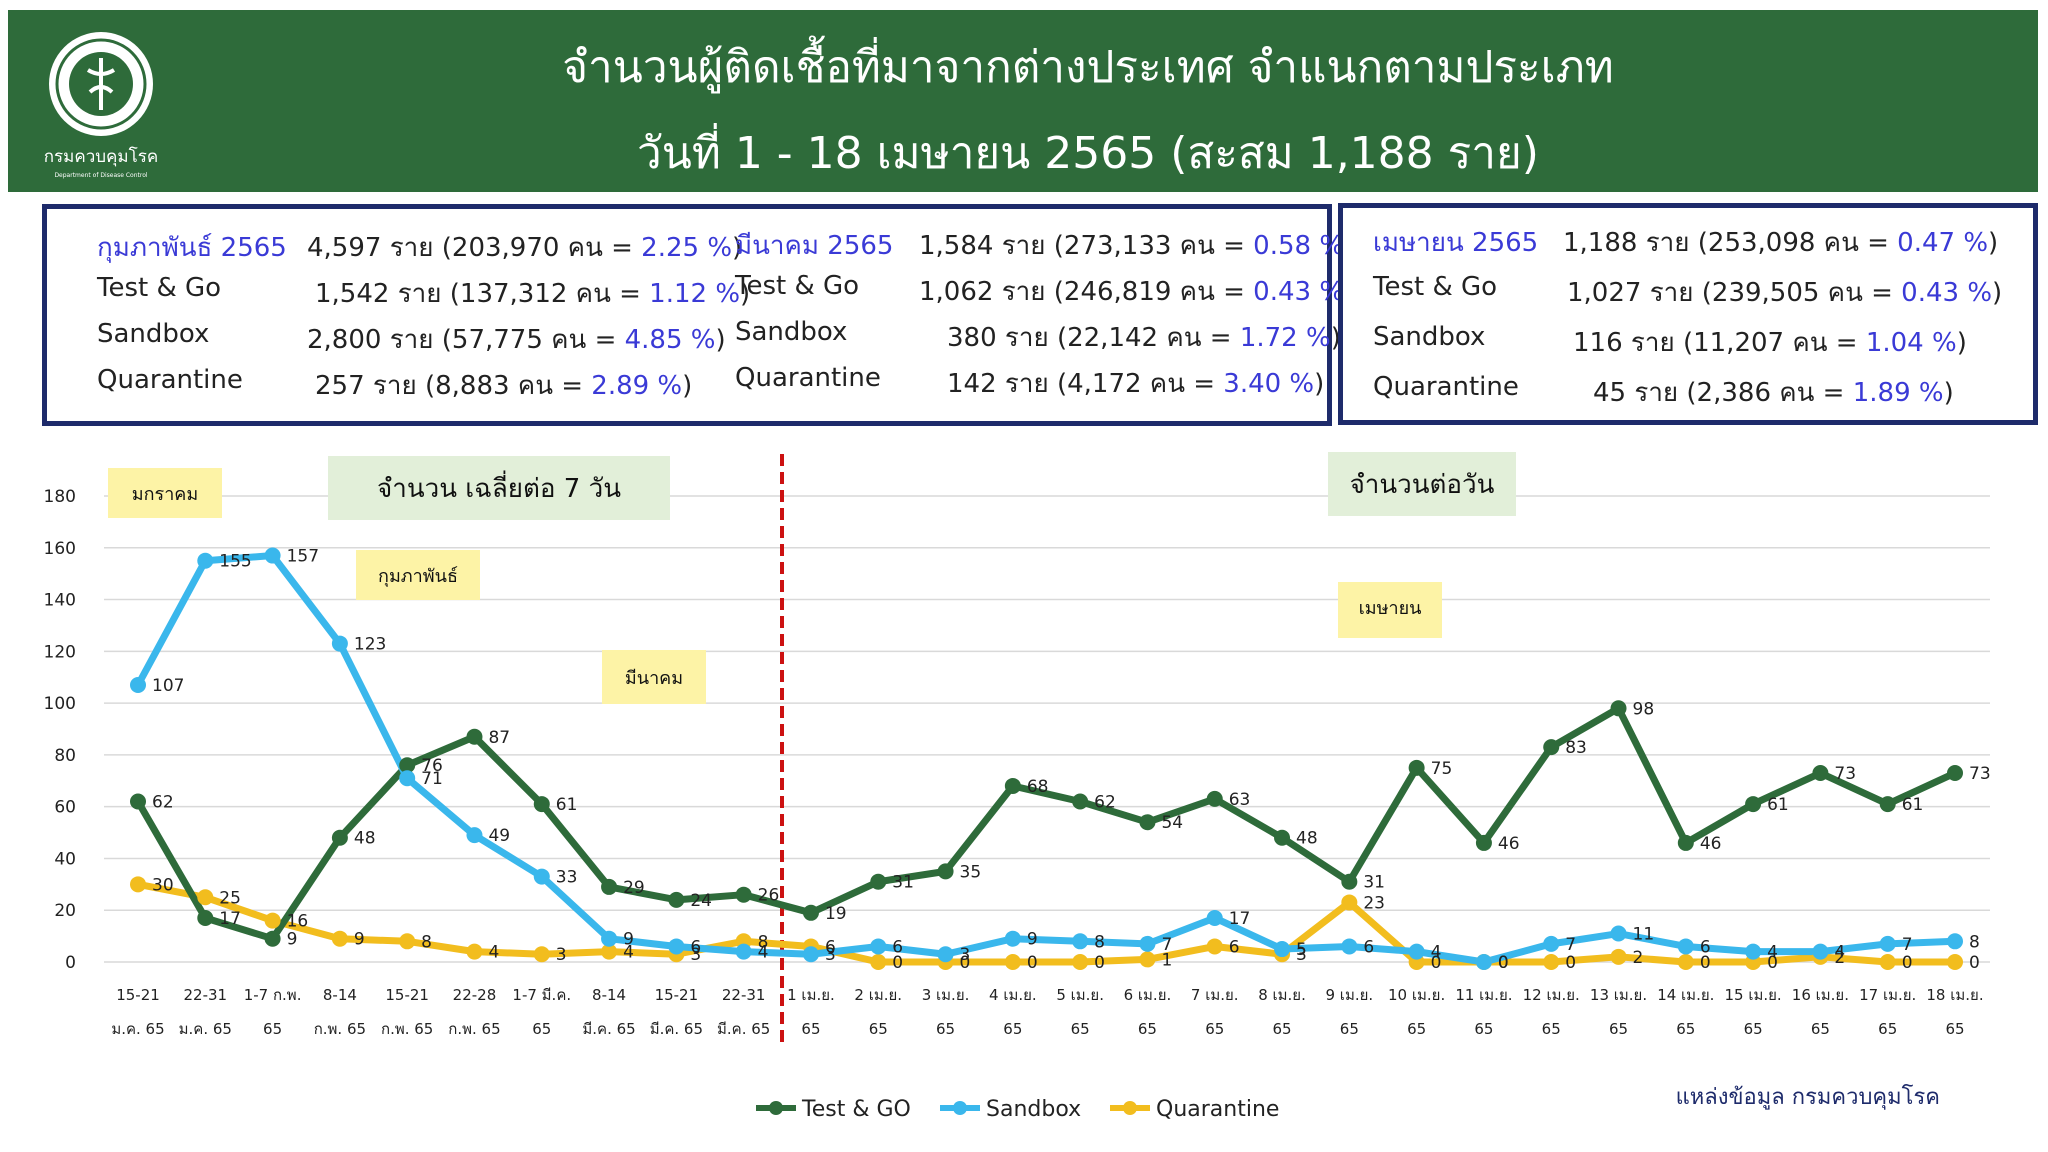 The image size is (2048, 1152). What do you see at coordinates (1234, 947) in the screenshot?
I see `data-label: 6` at bounding box center [1234, 947].